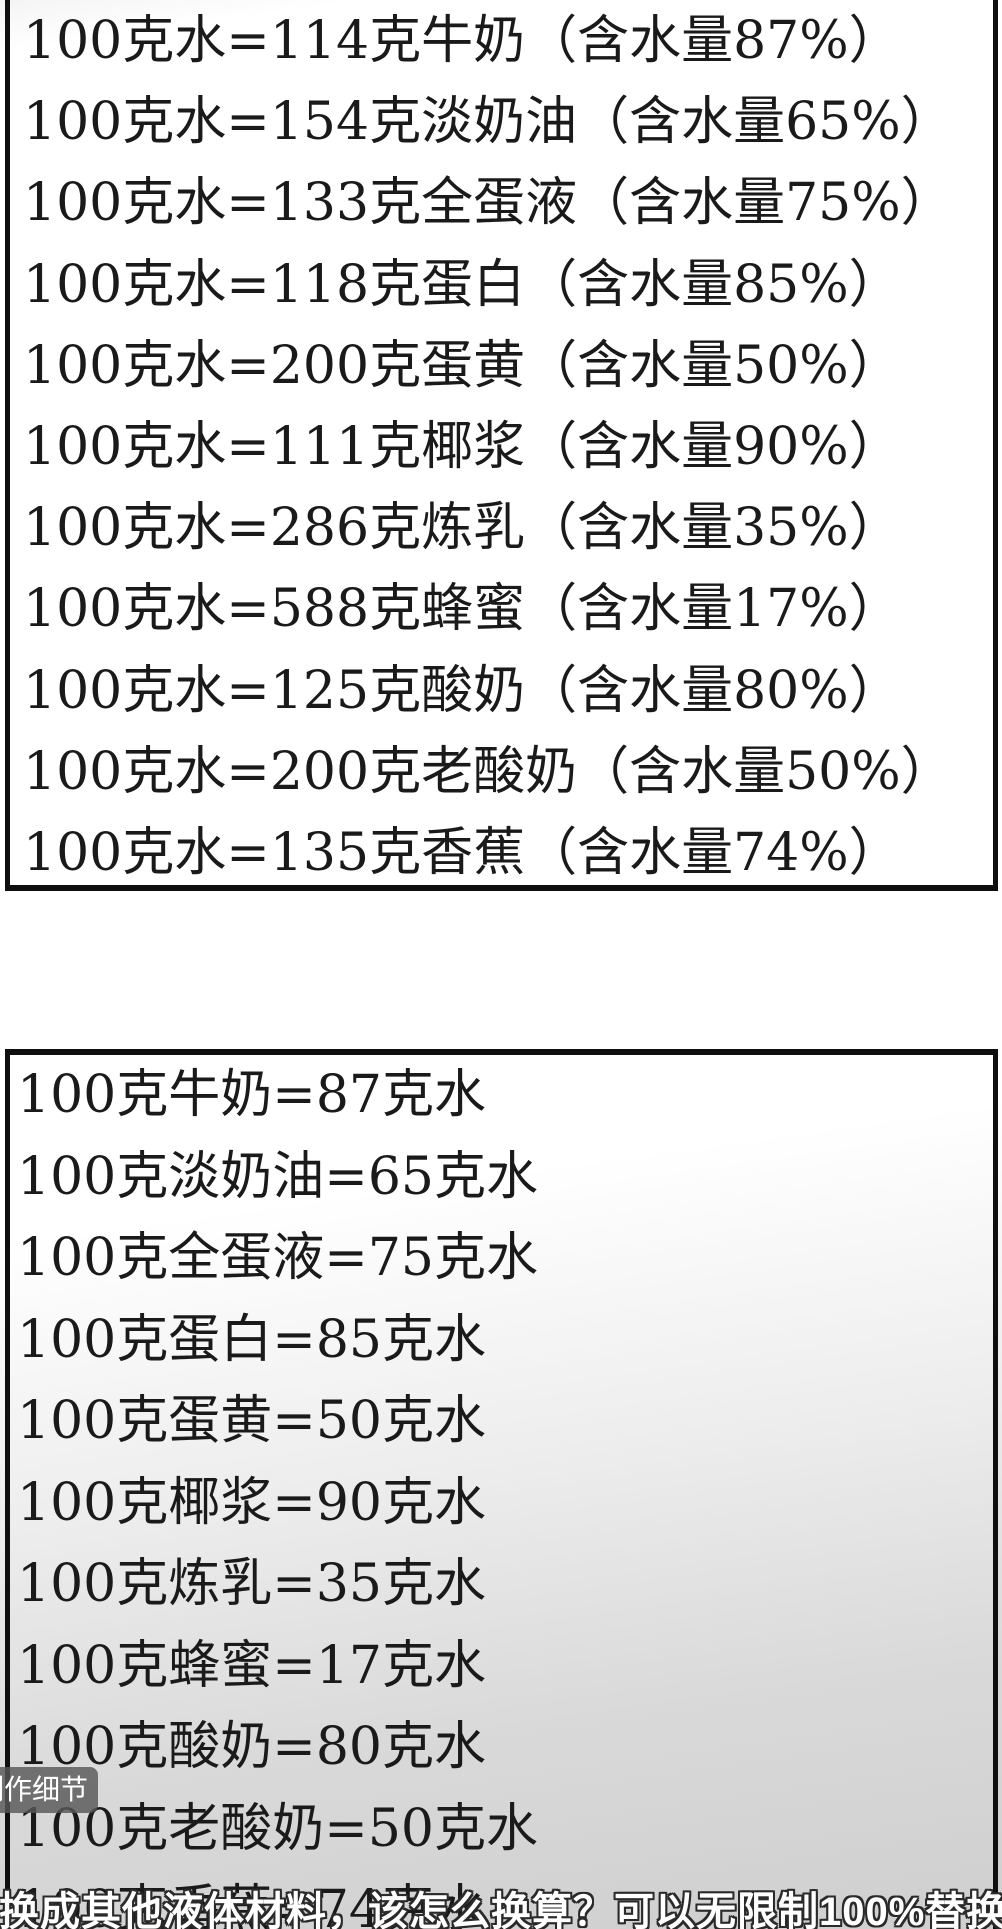 This screenshot has width=1002, height=1929. Describe the element at coordinates (251, 1095) in the screenshot. I see `table-row: 100克牛奶=87克水` at that location.